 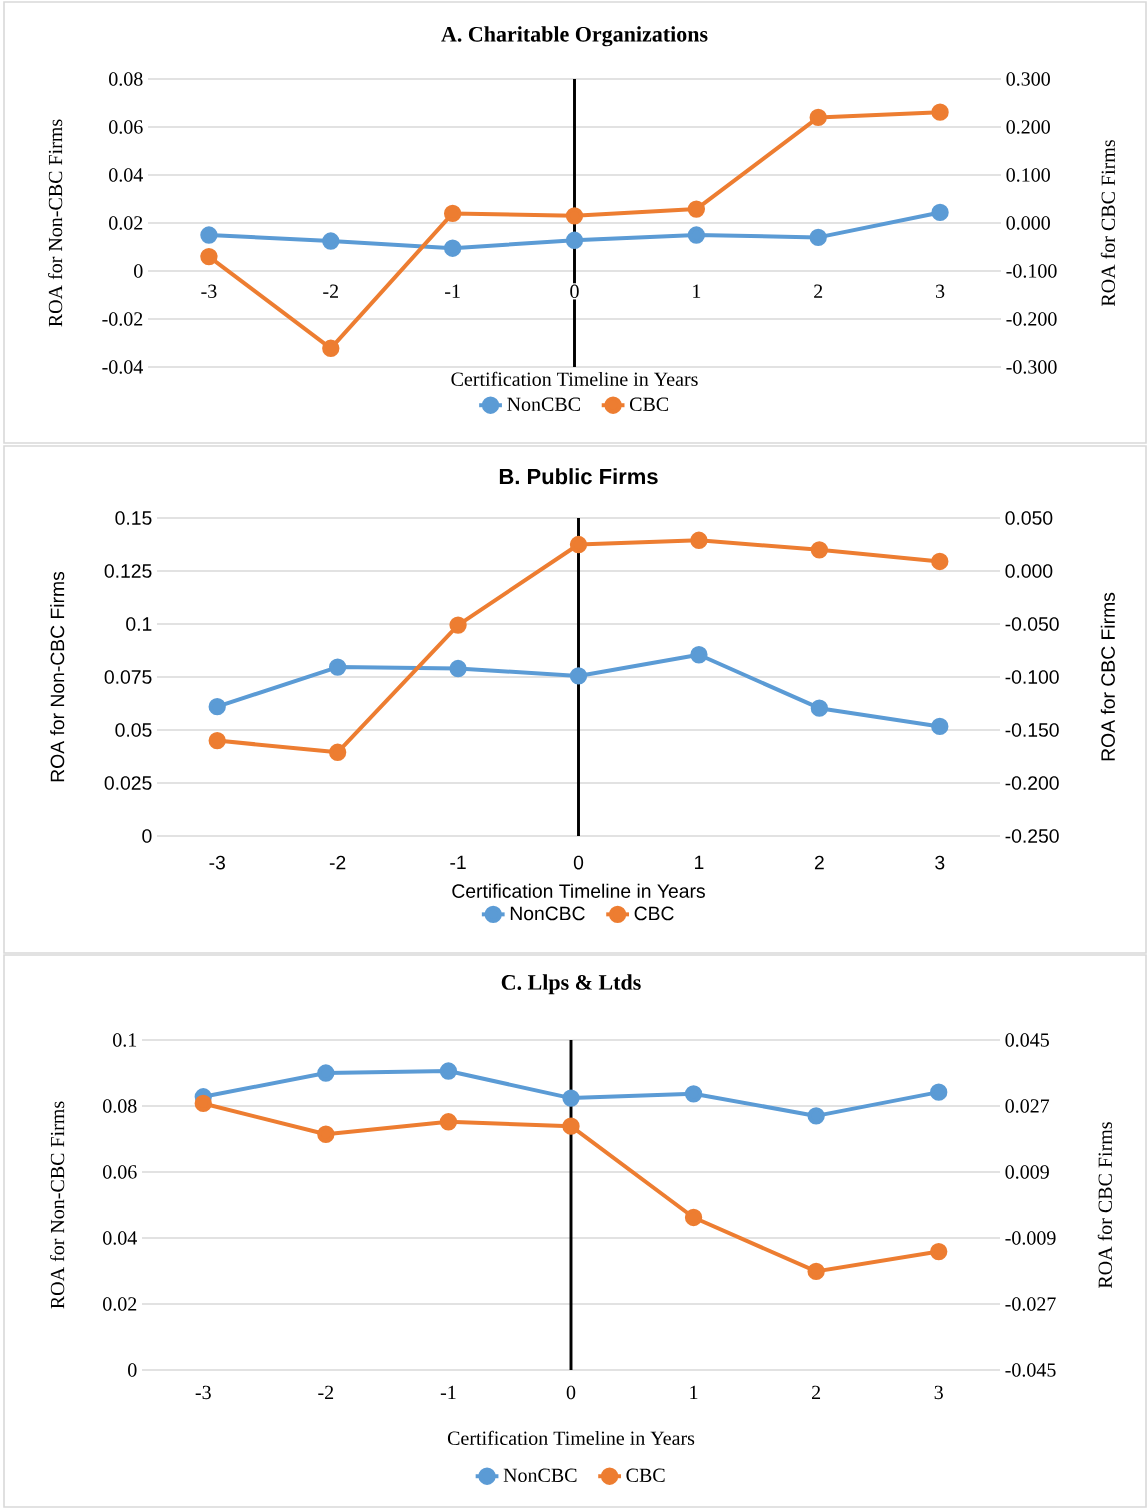 I want to click on y-tick-label: -0.04, so click(x=122, y=367).